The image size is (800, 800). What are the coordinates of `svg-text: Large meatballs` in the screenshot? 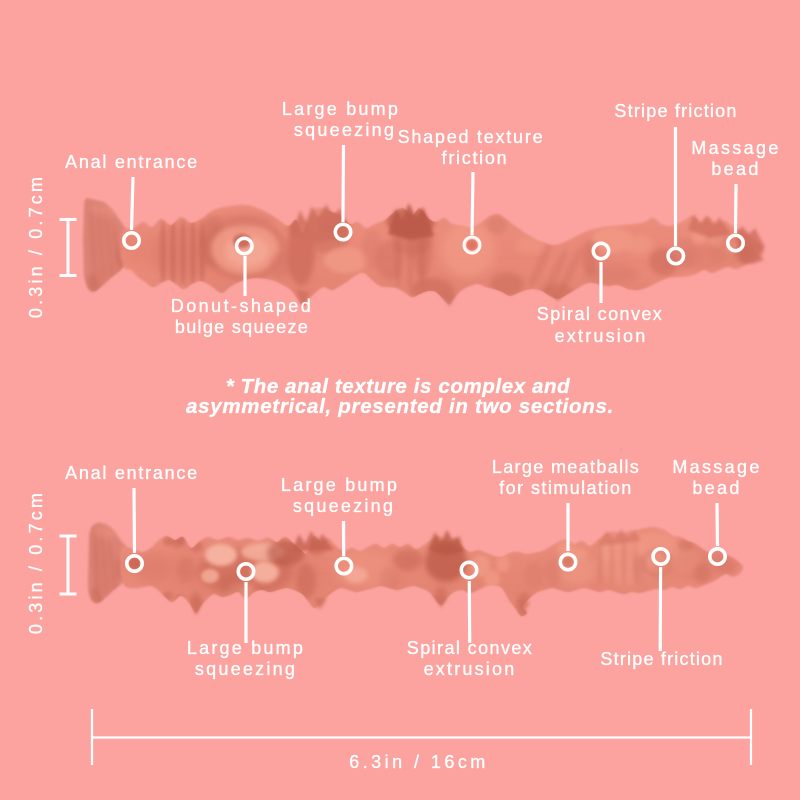 It's located at (566, 467).